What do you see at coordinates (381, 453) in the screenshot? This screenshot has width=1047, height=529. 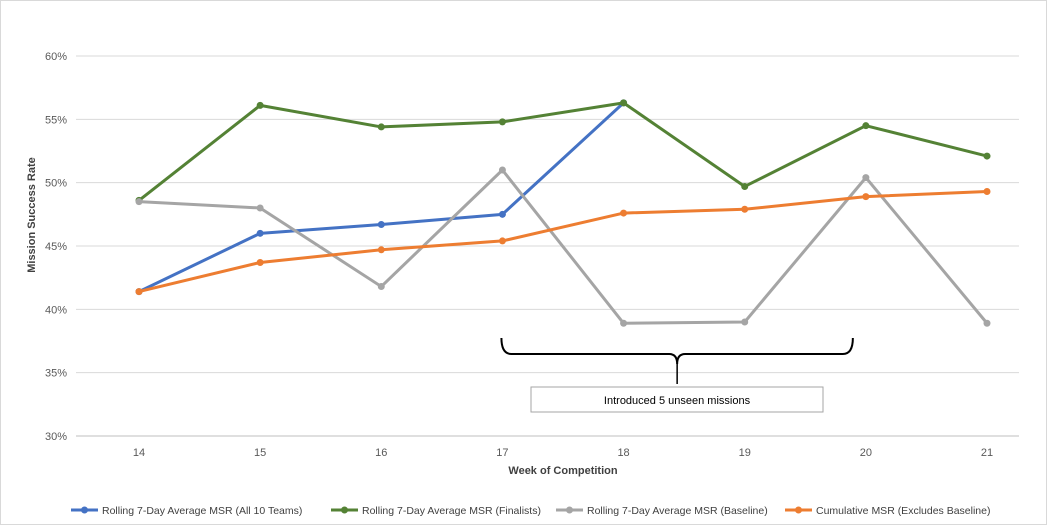 I see `x-tick-label: 16` at bounding box center [381, 453].